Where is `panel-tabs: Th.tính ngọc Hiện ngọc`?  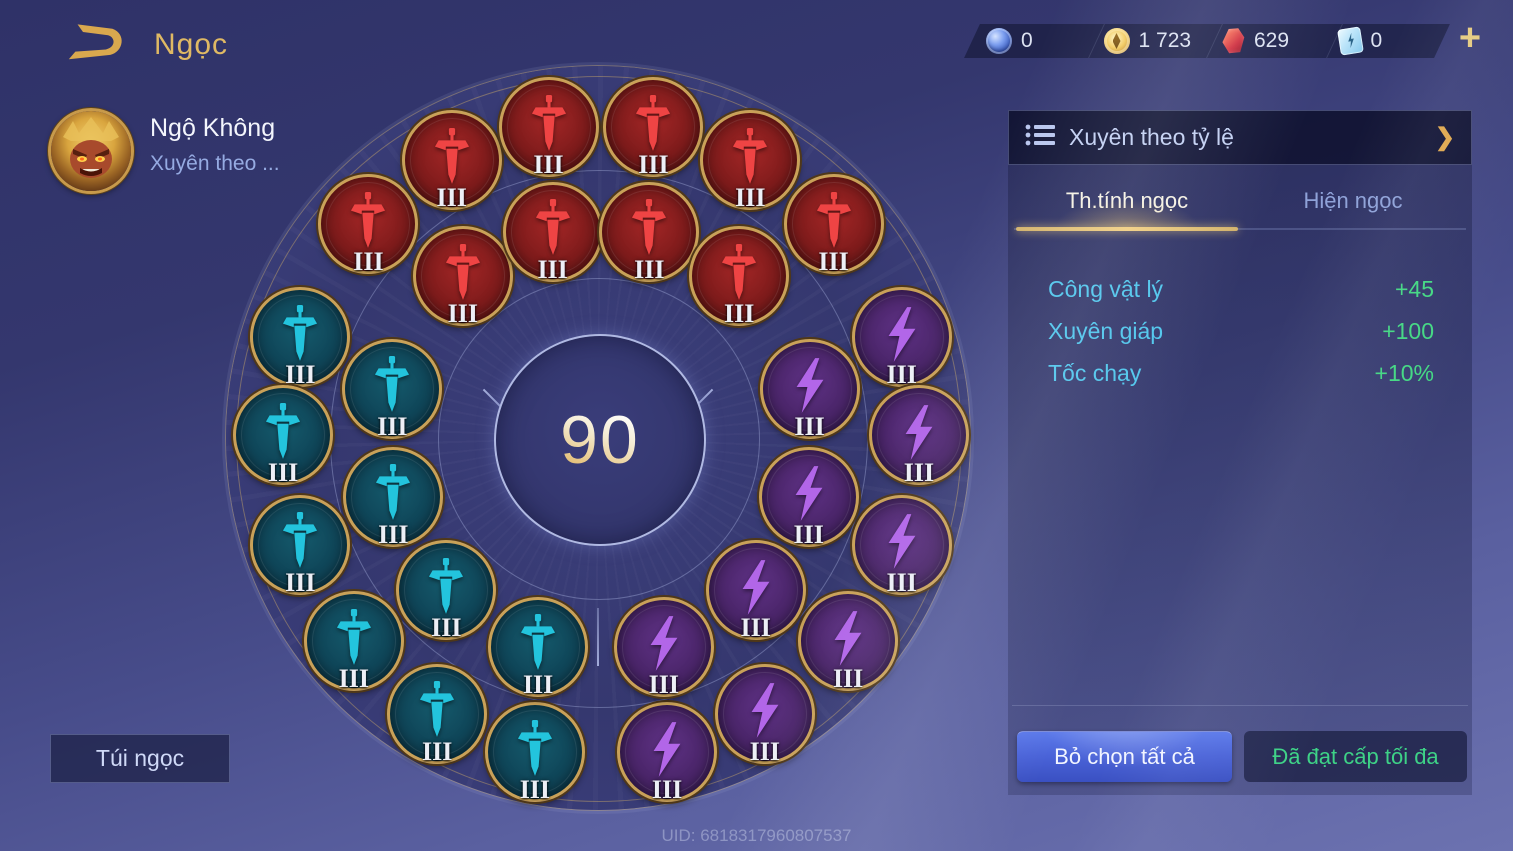
panel-tabs: Th.tính ngọc Hiện ngọc is located at coordinates (1240, 203).